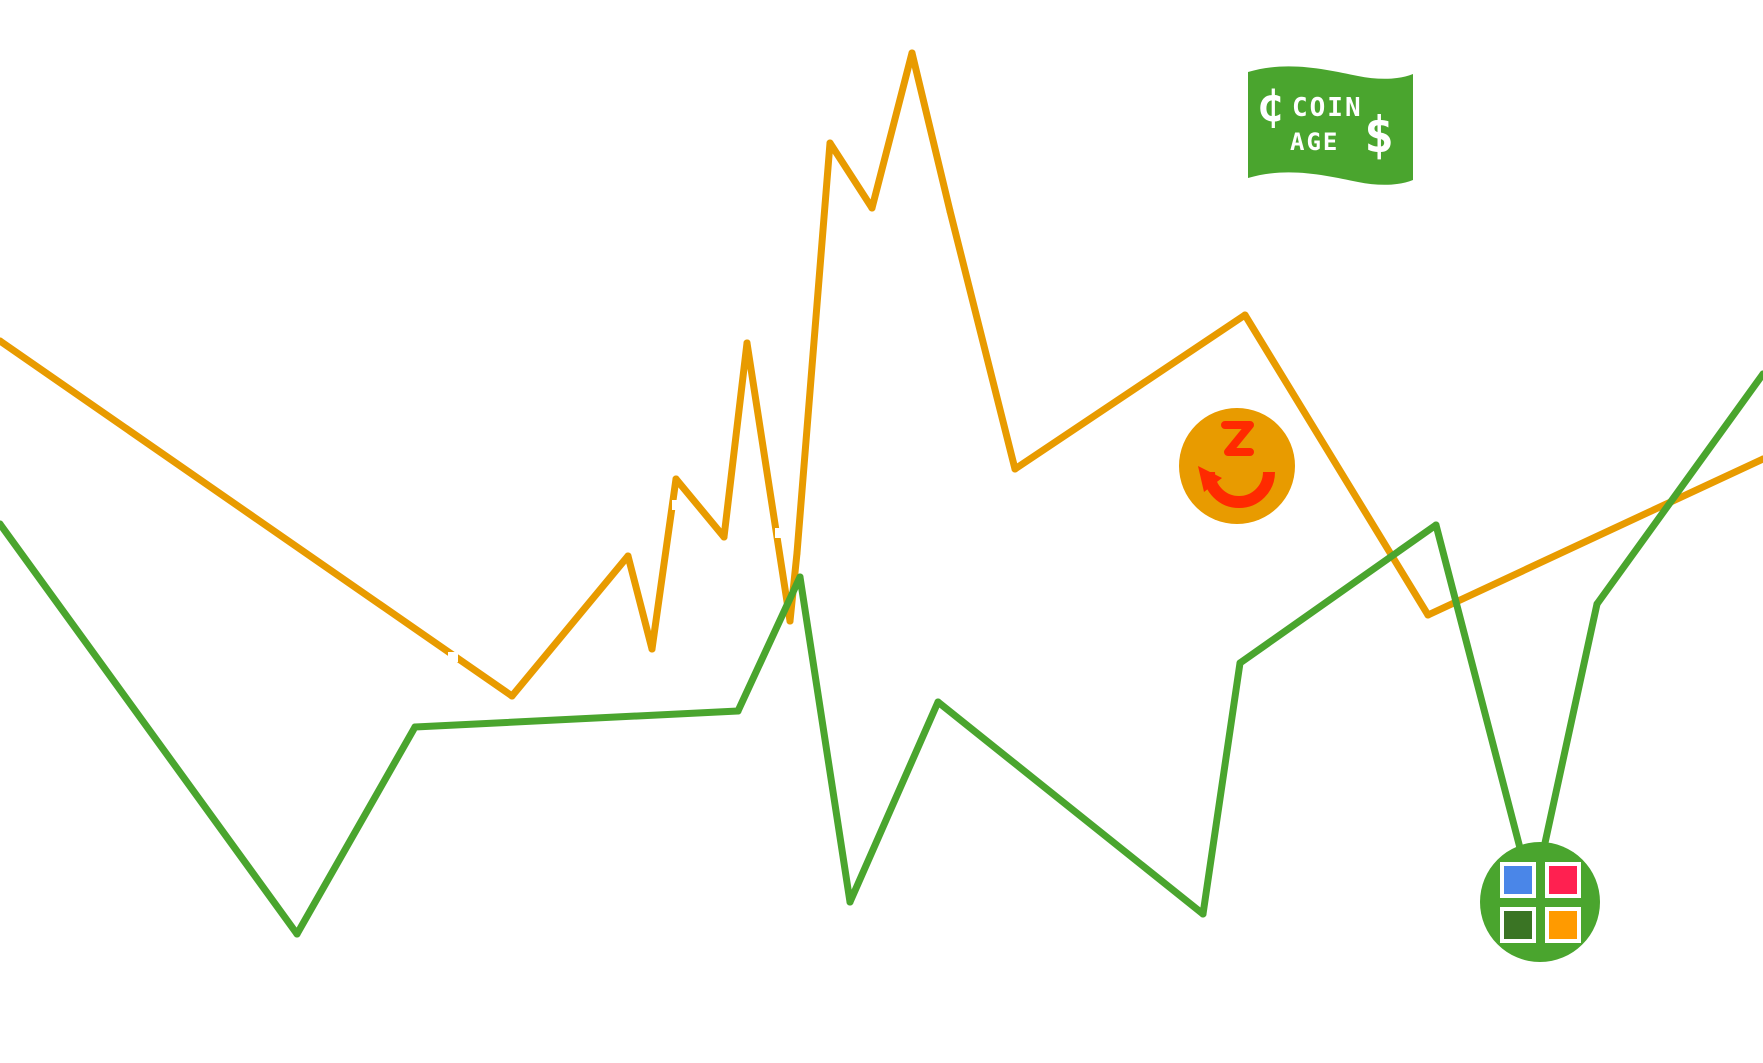 The image size is (1763, 1063). Describe the element at coordinates (1379, 135) in the screenshot. I see `logo-dollar-symbol: $` at that location.